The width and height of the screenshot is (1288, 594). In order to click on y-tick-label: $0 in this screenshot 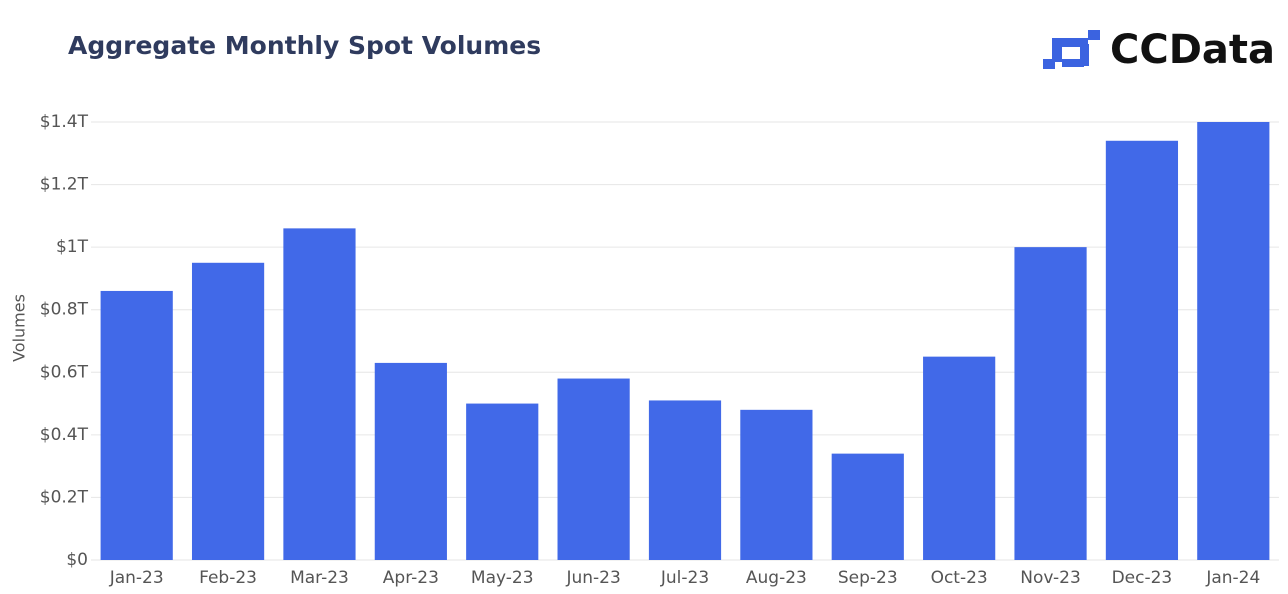, I will do `click(77, 560)`.